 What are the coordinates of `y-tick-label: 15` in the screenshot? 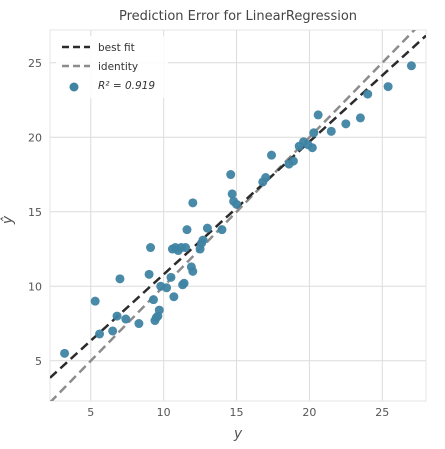 It's located at (35, 212).